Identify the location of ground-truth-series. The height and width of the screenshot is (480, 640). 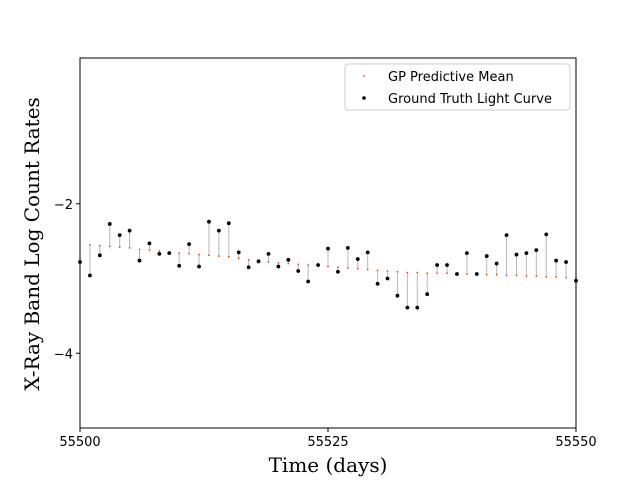
(328, 264).